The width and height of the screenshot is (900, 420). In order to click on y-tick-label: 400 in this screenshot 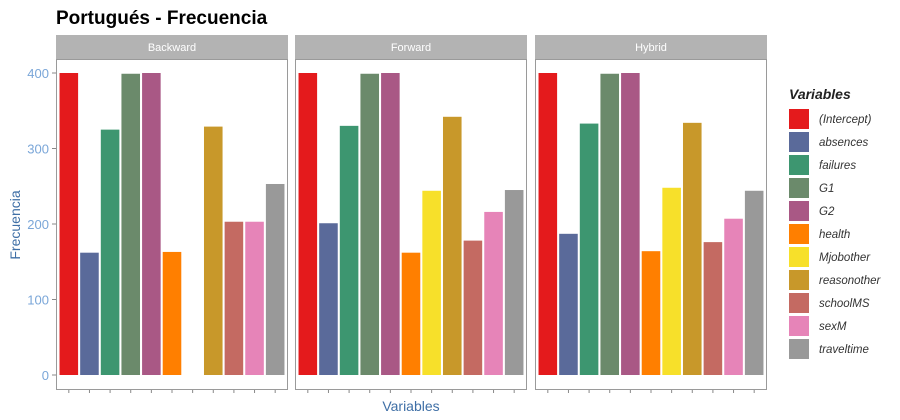, I will do `click(38, 73)`.